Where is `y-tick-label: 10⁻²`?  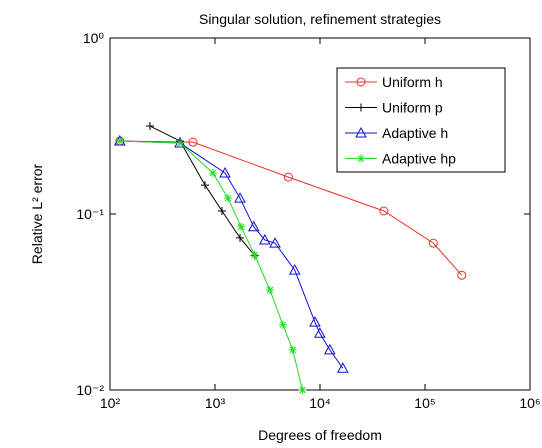 y-tick-label: 10⁻² is located at coordinates (90, 390).